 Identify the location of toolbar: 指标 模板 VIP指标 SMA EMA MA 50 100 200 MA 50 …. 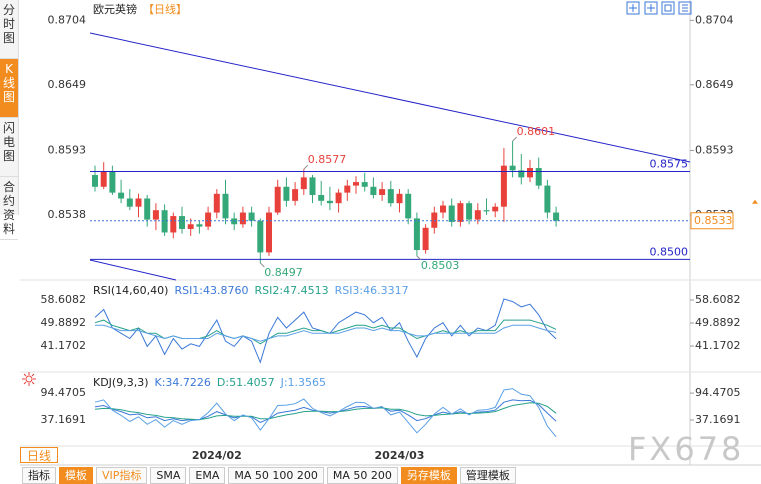
(269, 475).